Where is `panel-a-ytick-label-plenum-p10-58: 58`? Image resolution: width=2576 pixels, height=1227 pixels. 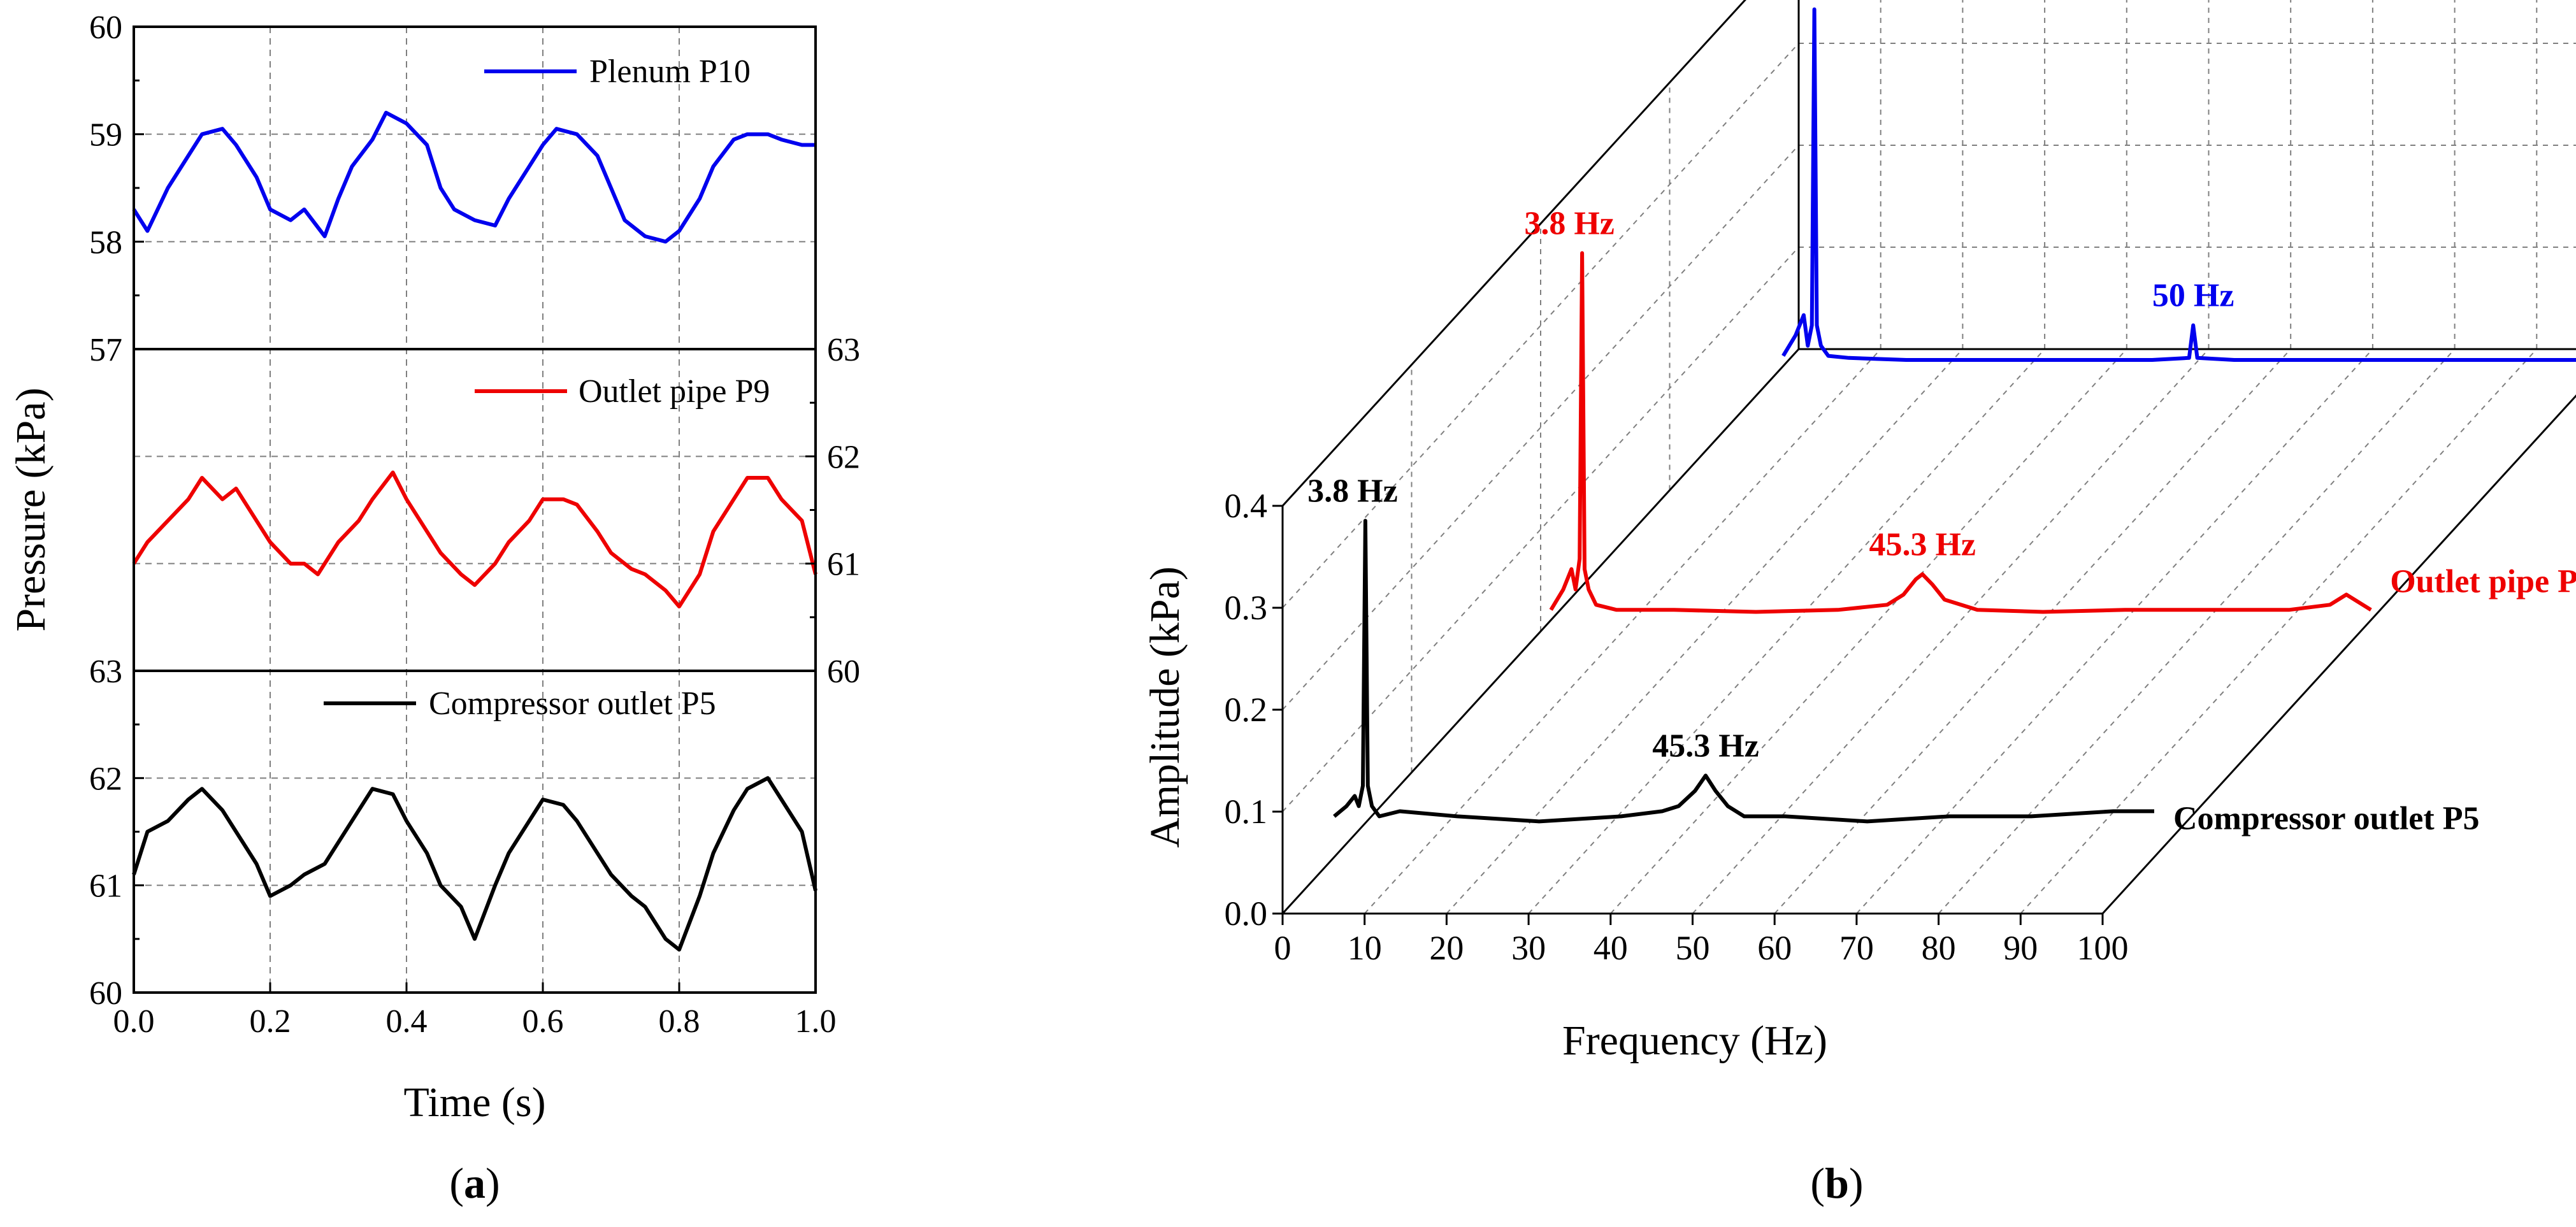
panel-a-ytick-label-plenum-p10-58: 58 is located at coordinates (105, 243).